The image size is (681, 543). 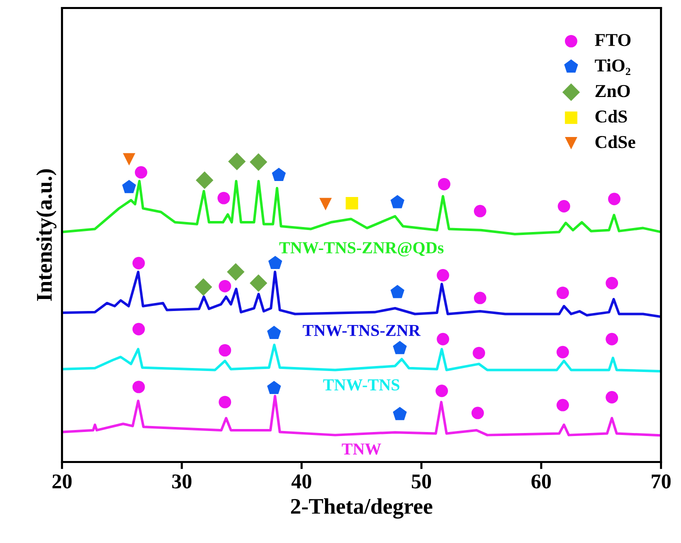 What do you see at coordinates (361, 330) in the screenshot?
I see `series-label: TNW-TNS-ZNR` at bounding box center [361, 330].